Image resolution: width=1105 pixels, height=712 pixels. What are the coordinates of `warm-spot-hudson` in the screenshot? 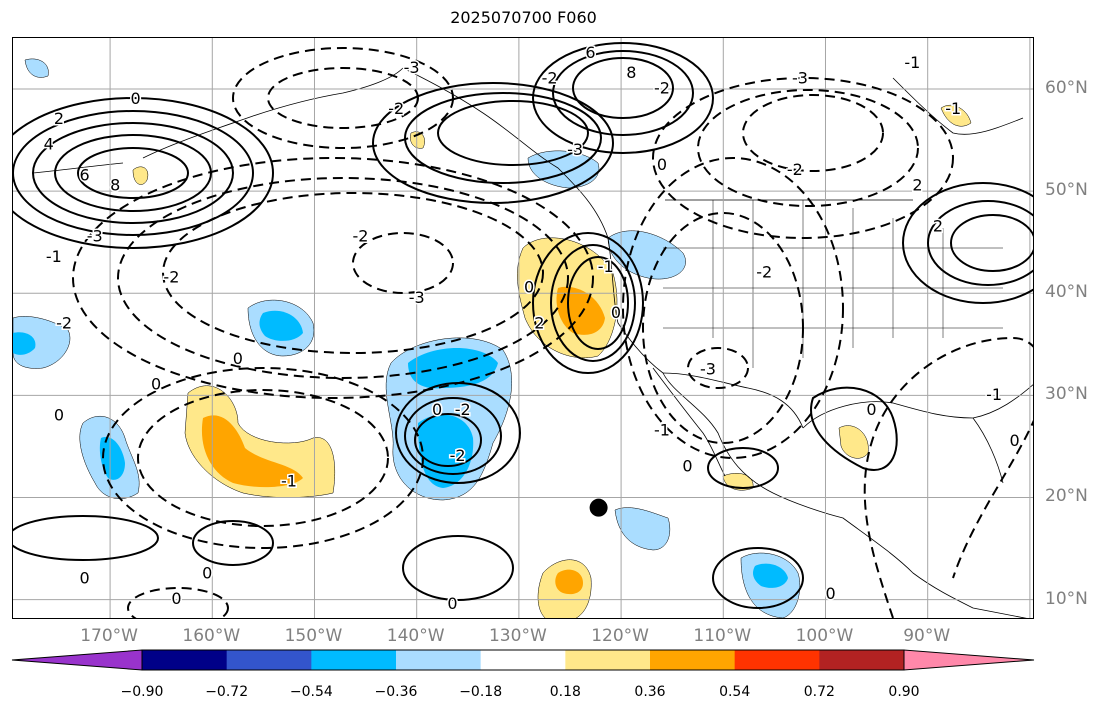 It's located at (956, 115).